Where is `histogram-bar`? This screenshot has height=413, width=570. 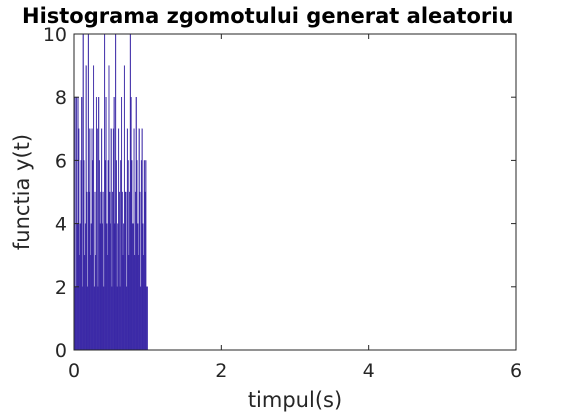 histogram-bar is located at coordinates (147, 318).